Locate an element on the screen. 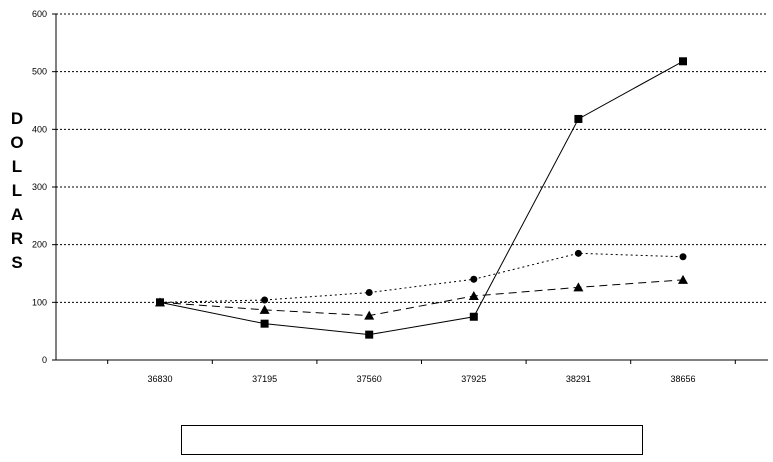 The height and width of the screenshot is (462, 773). y-tick-label: 200 is located at coordinates (39, 245).